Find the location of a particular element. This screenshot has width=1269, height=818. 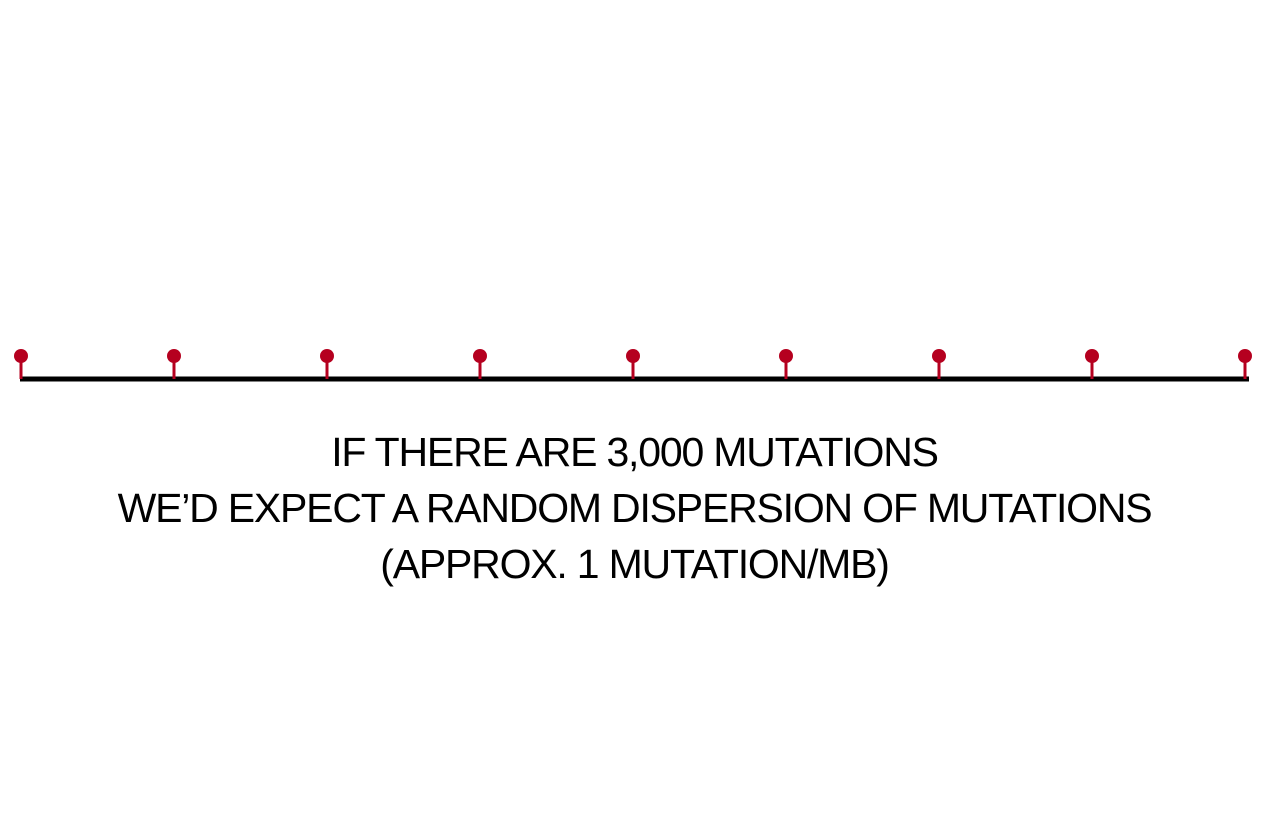

caption-line-1: IF THERE ARE 3,000 MUTATIONS is located at coordinates (635, 452).